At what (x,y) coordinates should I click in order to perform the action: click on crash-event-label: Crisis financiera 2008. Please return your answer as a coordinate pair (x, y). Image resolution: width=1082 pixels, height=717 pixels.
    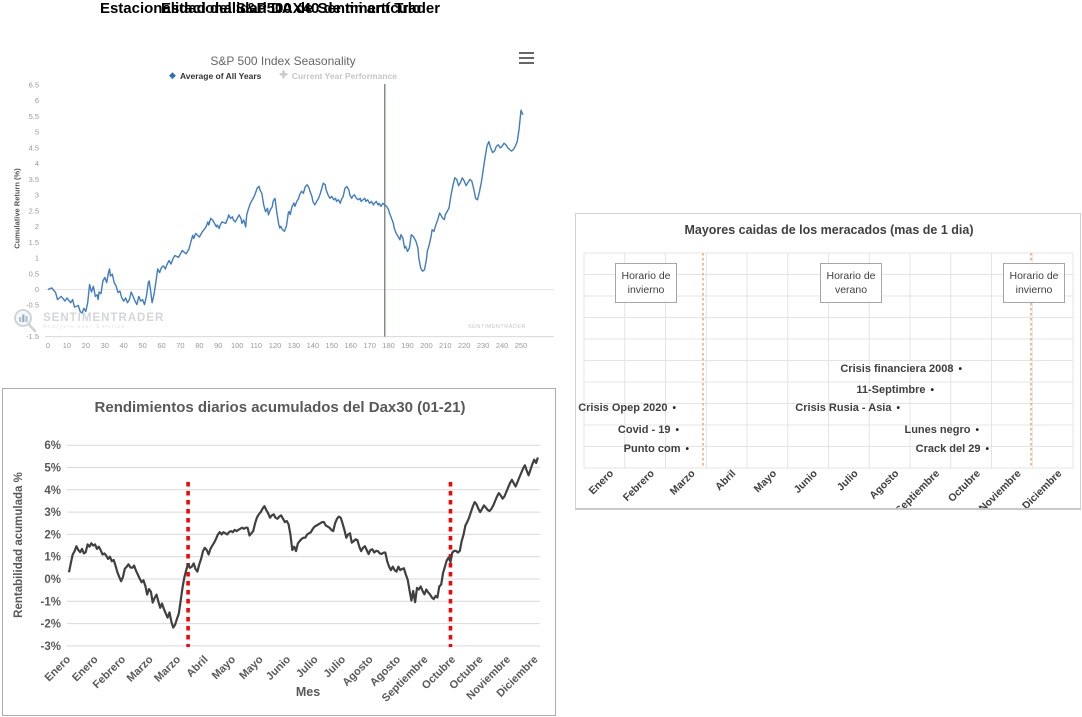
    Looking at the image, I should click on (897, 369).